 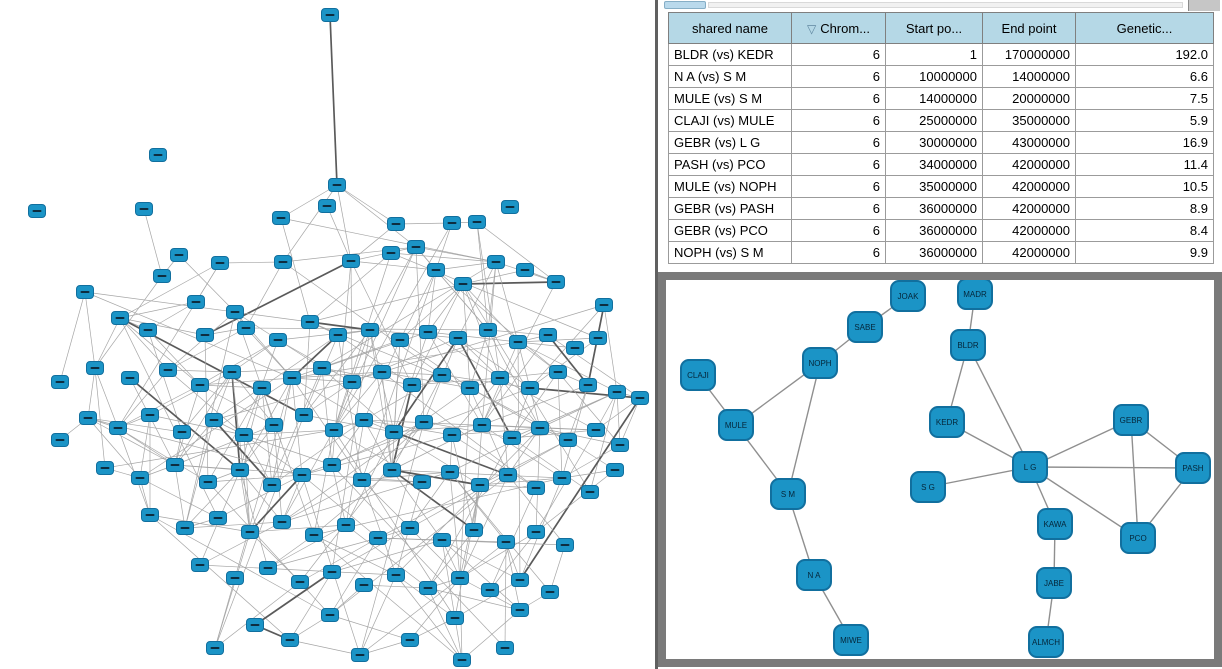 I want to click on subnetwork-node-label: BLDR, so click(x=968, y=345).